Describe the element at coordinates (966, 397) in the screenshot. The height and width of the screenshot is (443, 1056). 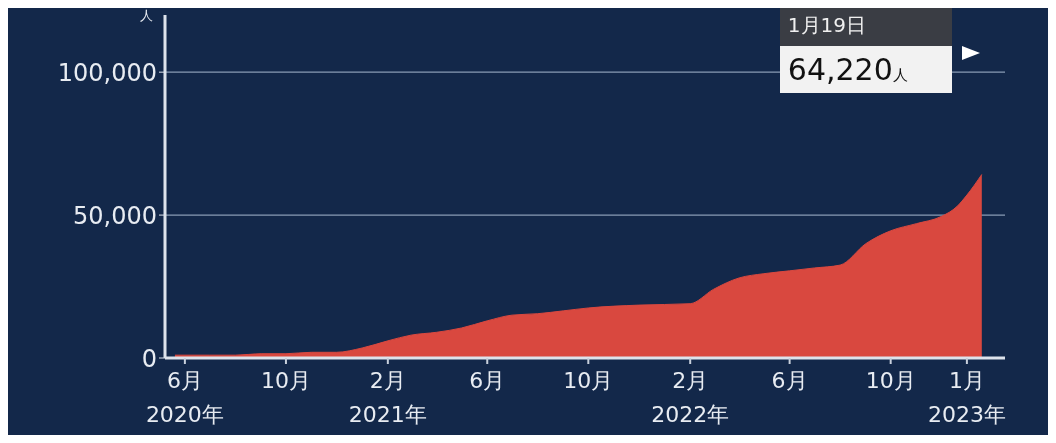
I see `x-tick-label: 1月 2023年` at that location.